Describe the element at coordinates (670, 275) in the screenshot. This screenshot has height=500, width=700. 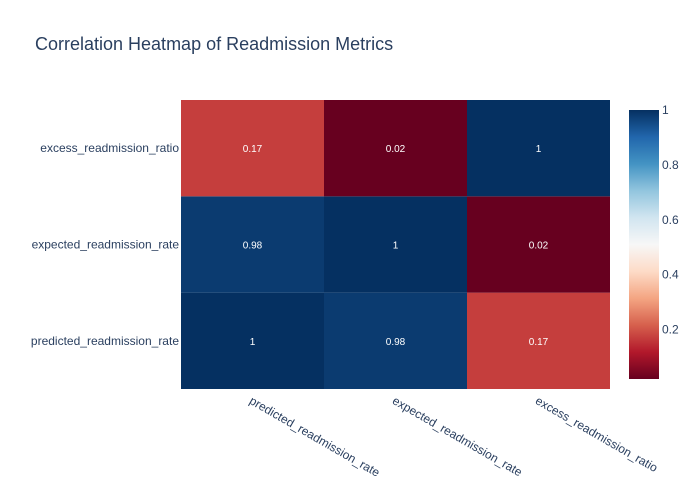
I see `colorbar-tick-label: 0.4` at that location.